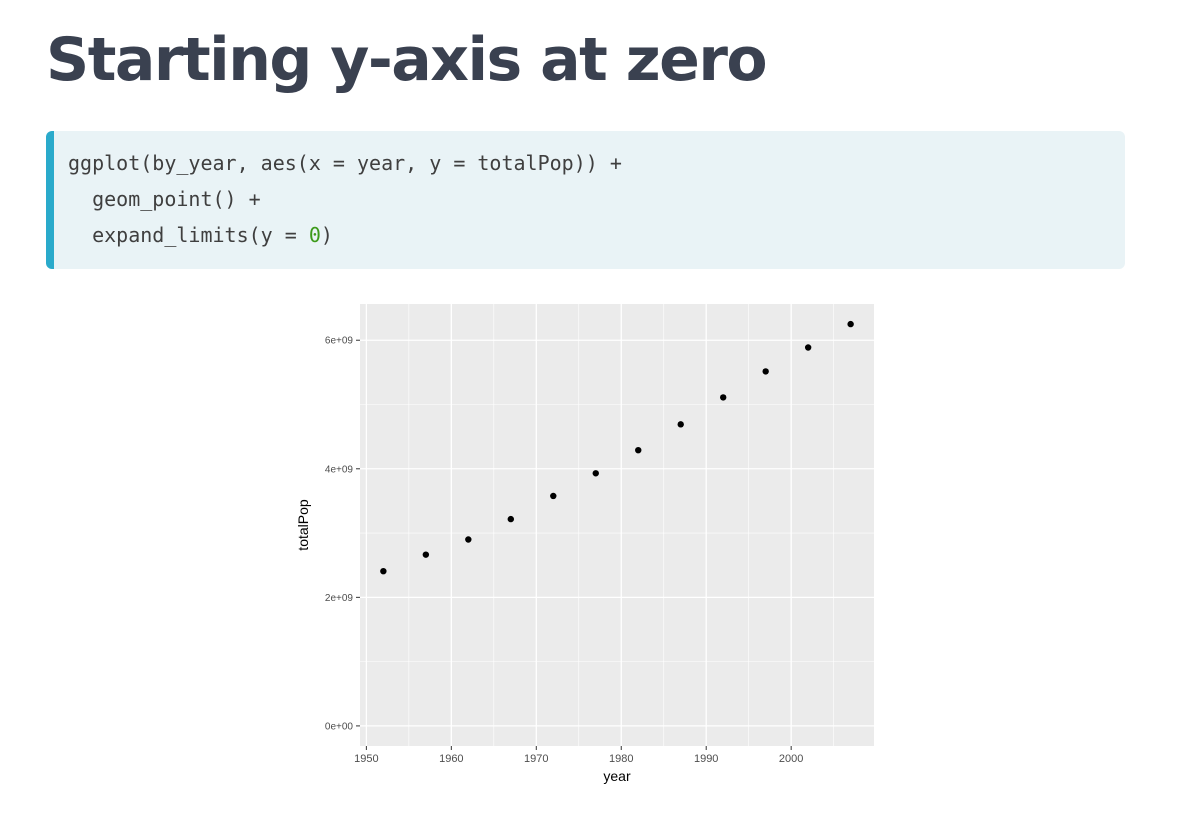 This screenshot has height=818, width=1198. Describe the element at coordinates (407, 60) in the screenshot. I see `slide-title: Starting y-axis at zero` at that location.